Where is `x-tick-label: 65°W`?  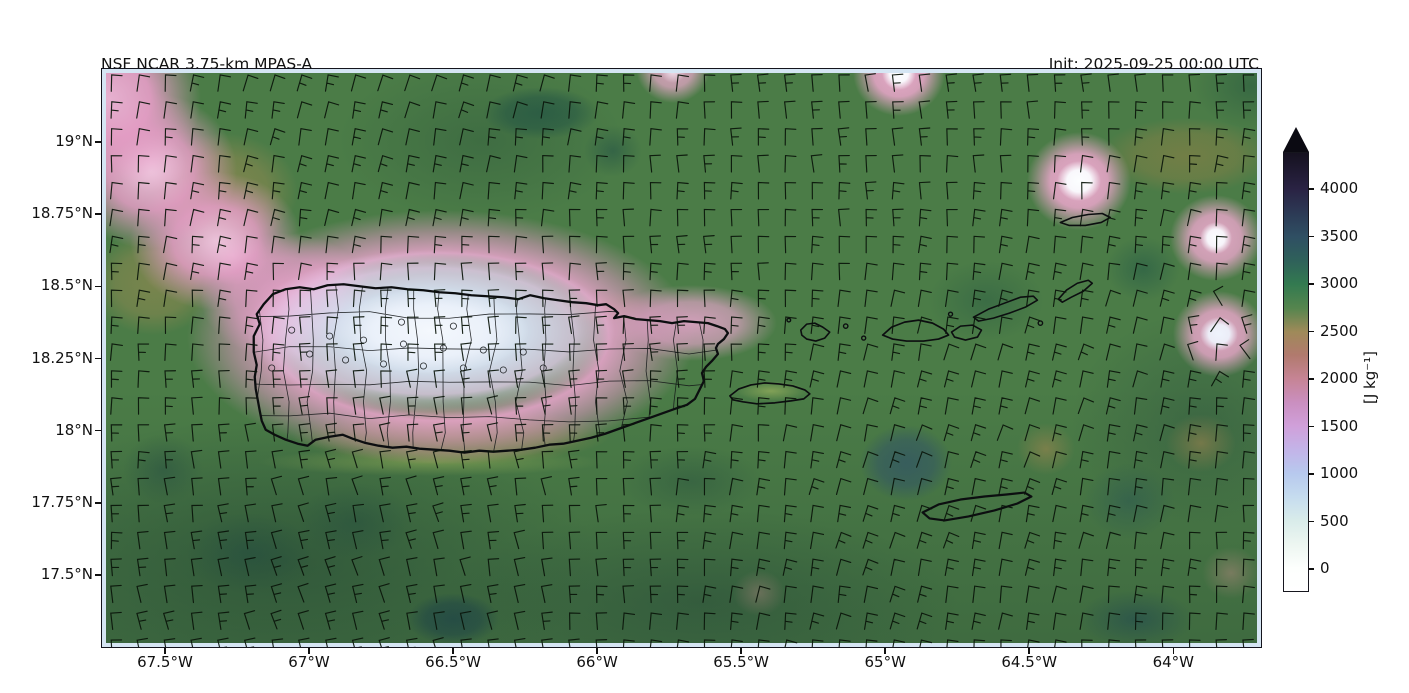 x-tick-label: 65°W is located at coordinates (885, 662).